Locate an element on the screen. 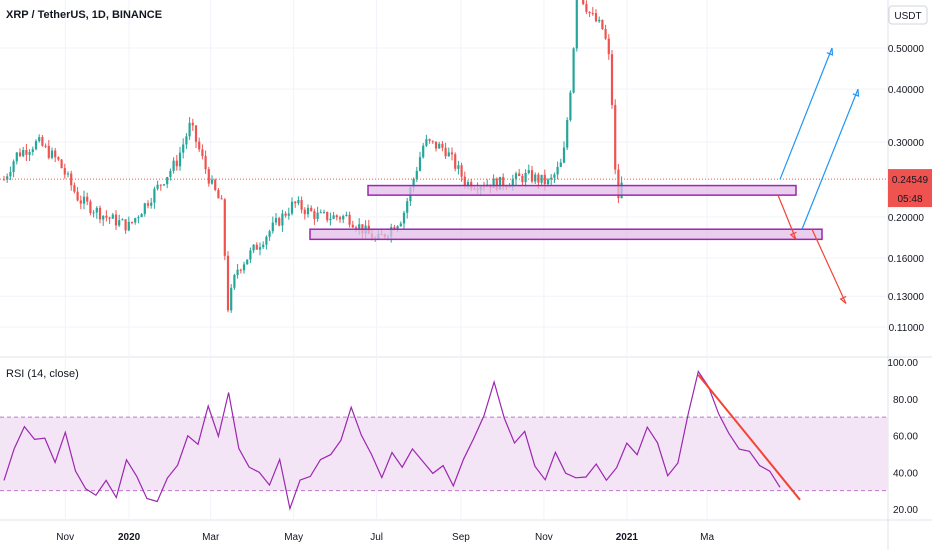 This screenshot has width=932, height=550. rsi-band is located at coordinates (444, 454).